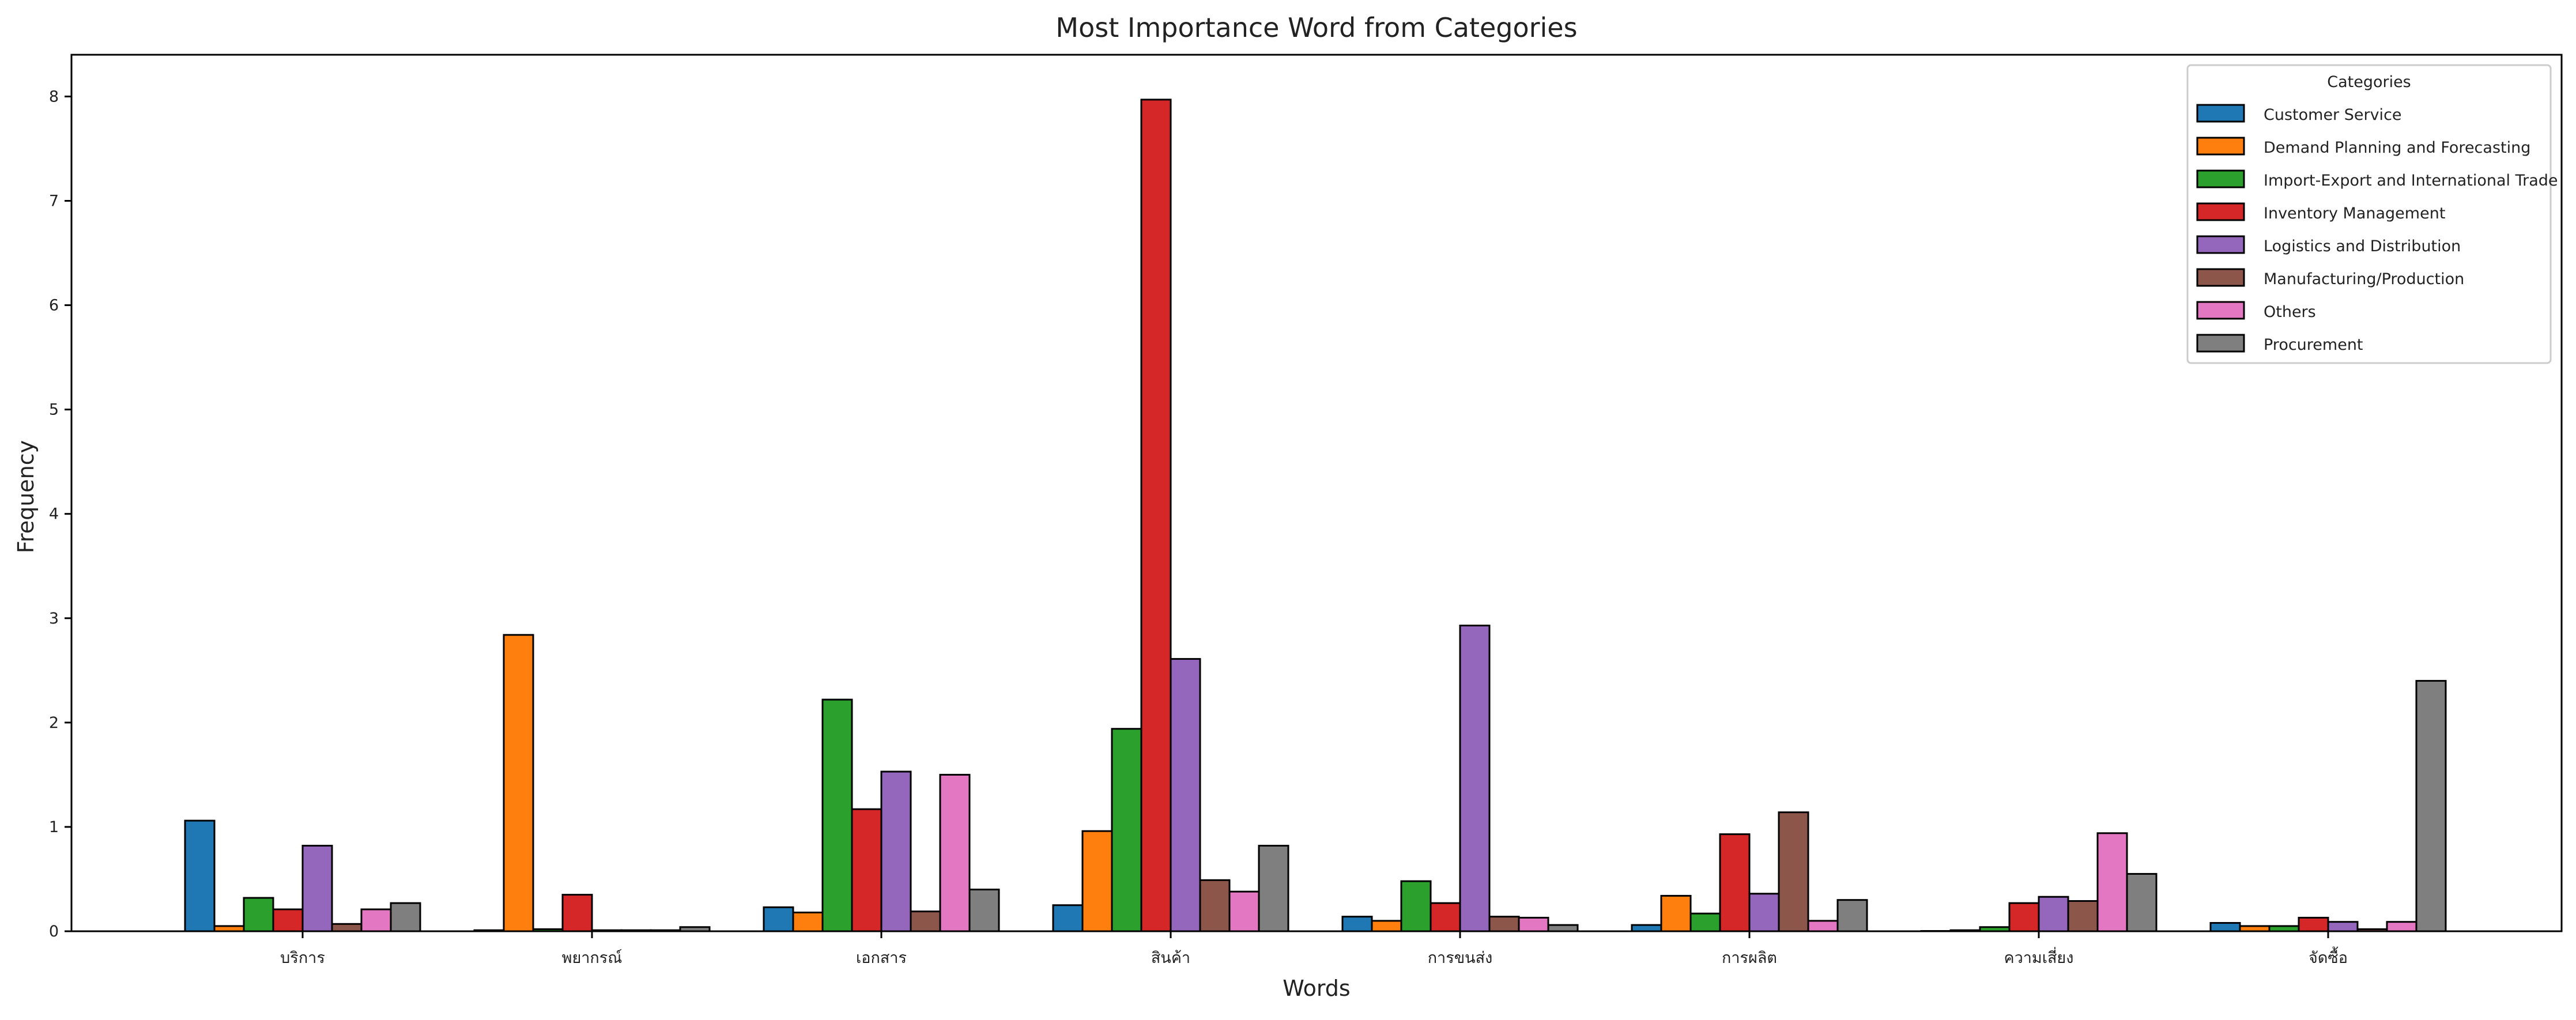  What do you see at coordinates (2333, 115) in the screenshot?
I see `legend-label: Customer Service` at bounding box center [2333, 115].